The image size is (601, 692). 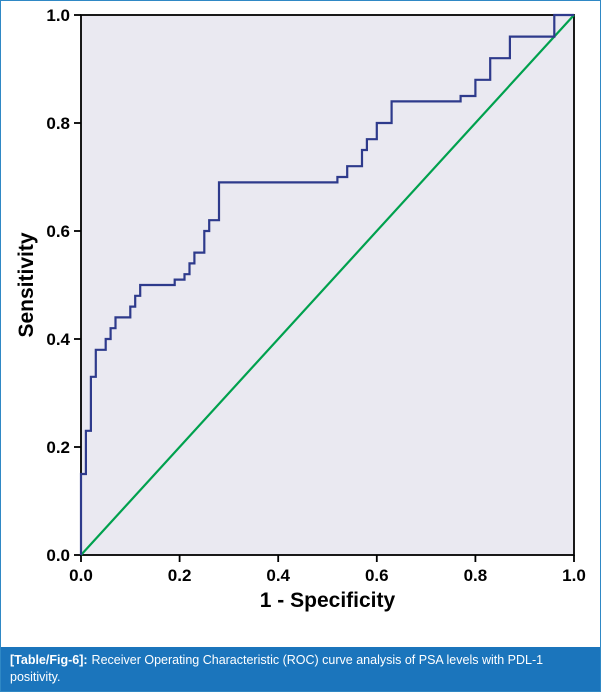 What do you see at coordinates (58, 555) in the screenshot?
I see `y-tick-label: 0.0` at bounding box center [58, 555].